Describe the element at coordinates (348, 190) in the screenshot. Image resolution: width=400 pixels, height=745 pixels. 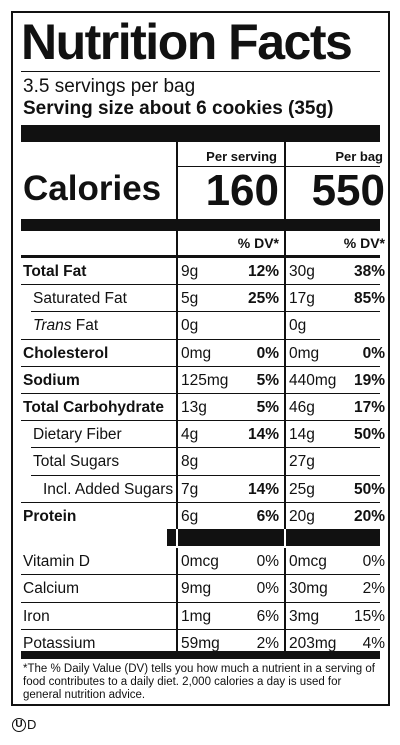
I see `calories-per-bag: 550` at that location.